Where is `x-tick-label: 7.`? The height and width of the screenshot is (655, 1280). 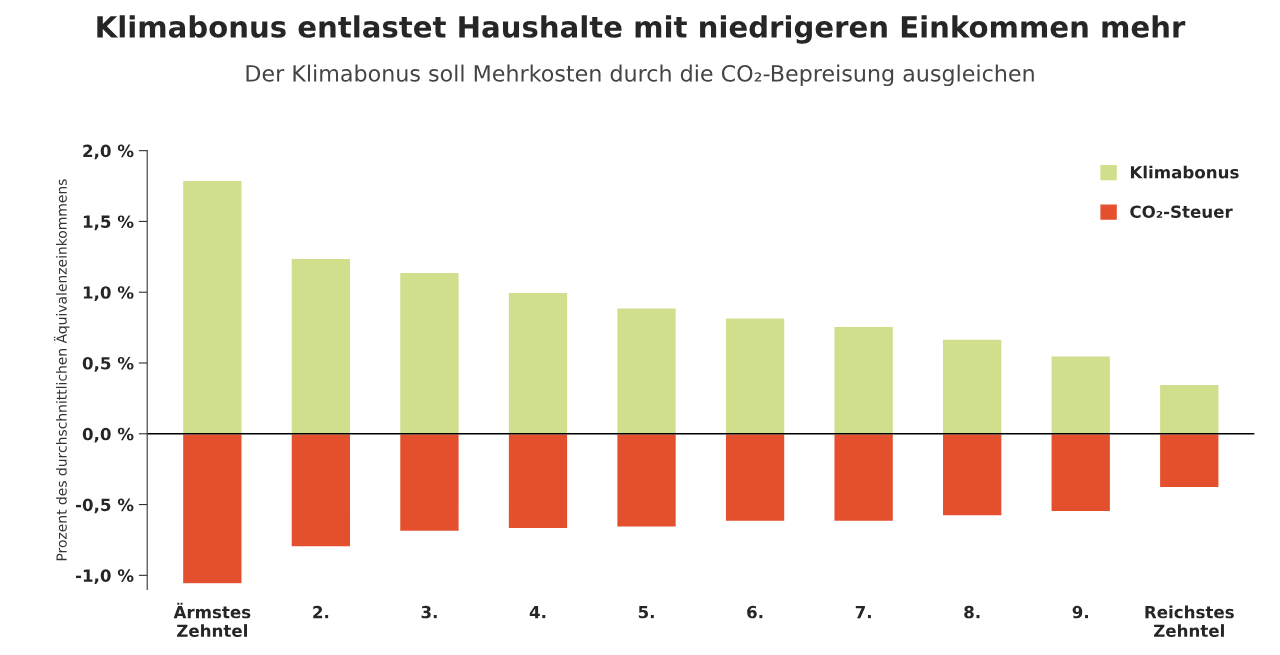 x-tick-label: 7. is located at coordinates (863, 612).